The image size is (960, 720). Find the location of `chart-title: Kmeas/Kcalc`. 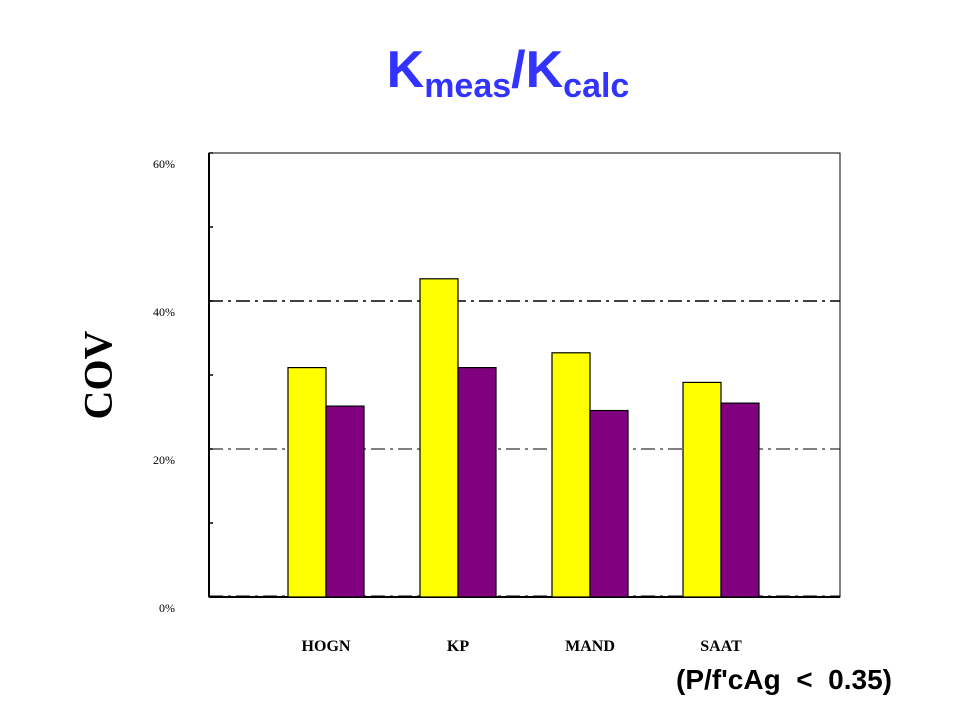

chart-title: Kmeas/Kcalc is located at coordinates (480, 71).